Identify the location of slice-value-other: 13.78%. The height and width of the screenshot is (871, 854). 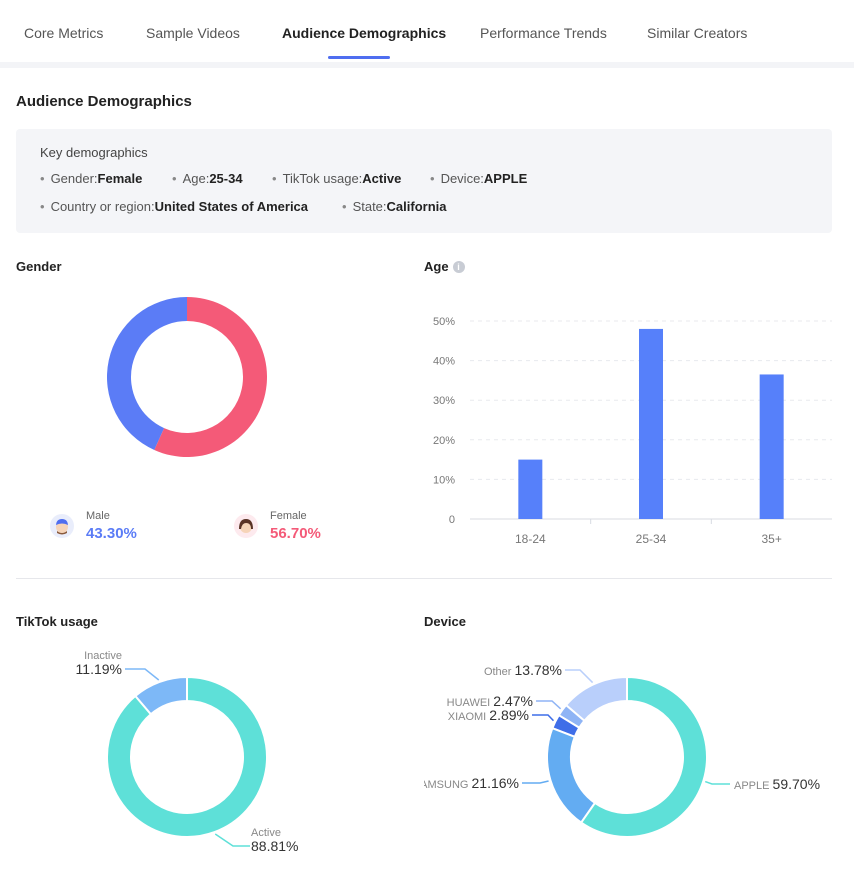
(538, 670).